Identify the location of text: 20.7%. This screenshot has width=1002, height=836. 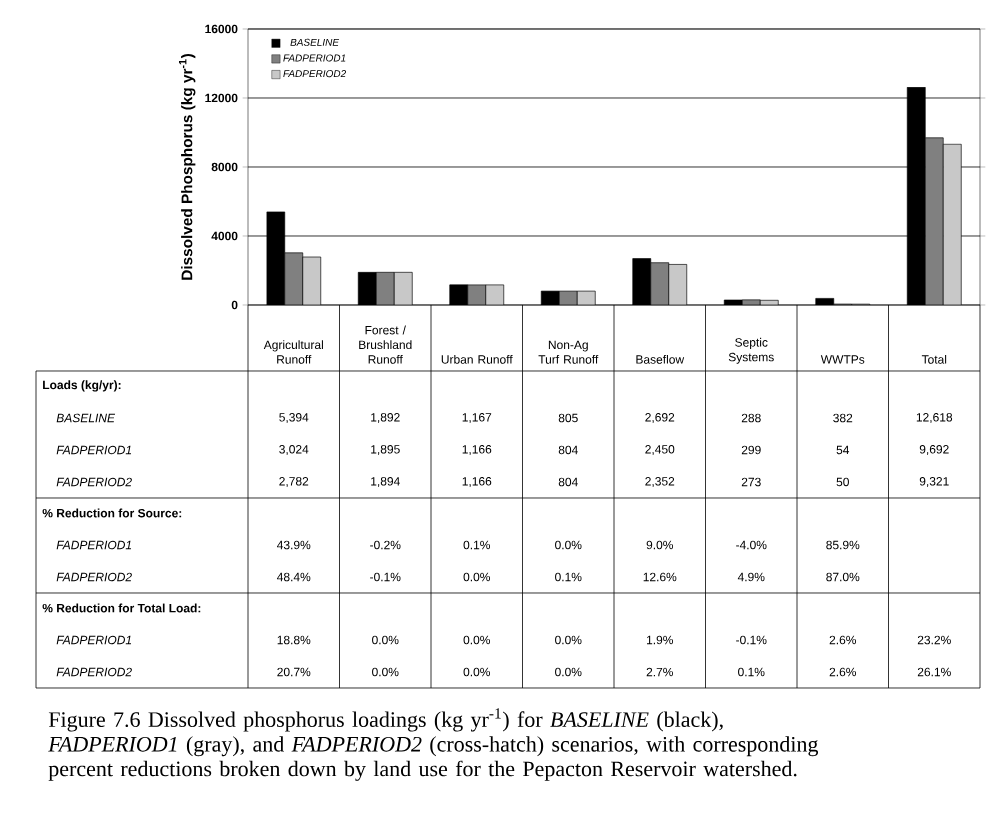
(294, 672).